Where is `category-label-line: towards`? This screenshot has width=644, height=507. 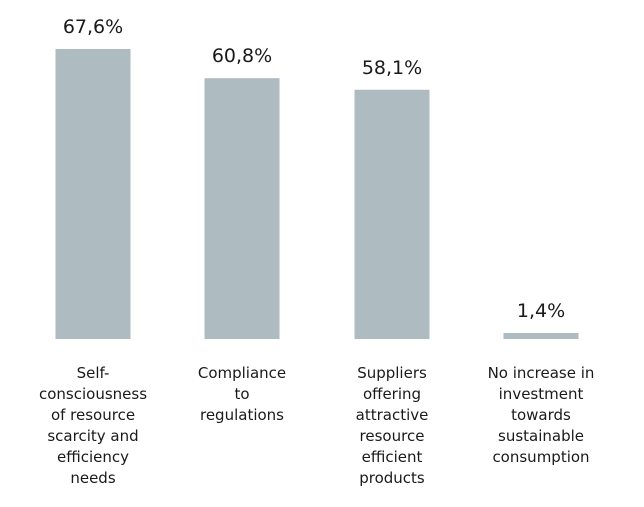
category-label-line: towards is located at coordinates (541, 415).